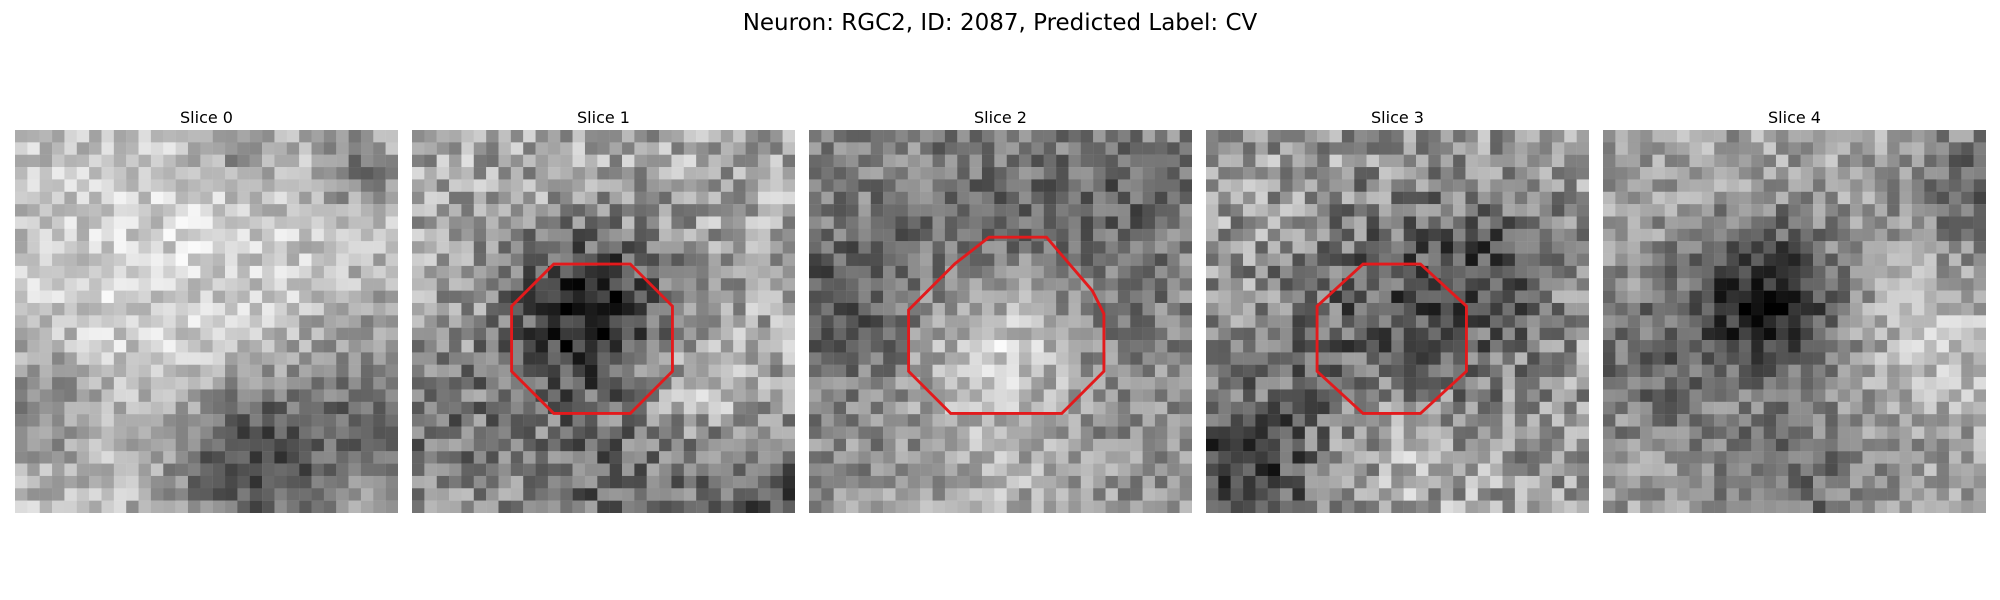 The image size is (2000, 600). Describe the element at coordinates (1000, 117) in the screenshot. I see `slice-title: Slice 2` at that location.